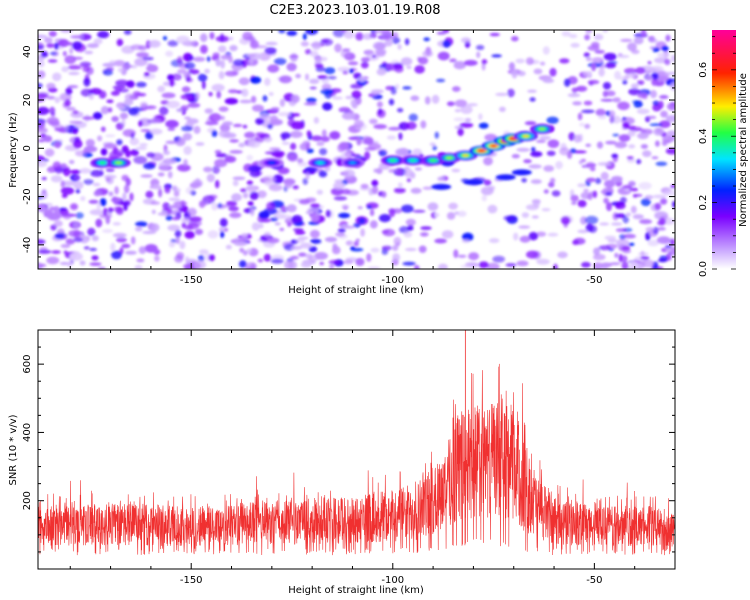 This screenshot has height=600, width=750. Describe the element at coordinates (505, 177) in the screenshot. I see `signal-secondary-point` at that location.